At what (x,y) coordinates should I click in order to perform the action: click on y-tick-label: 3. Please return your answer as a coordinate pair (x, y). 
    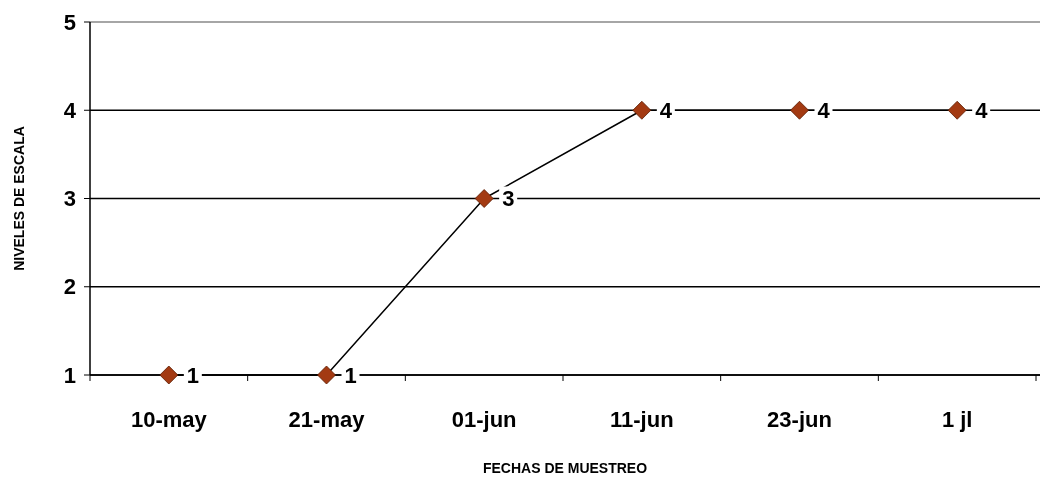
    Looking at the image, I should click on (69, 199).